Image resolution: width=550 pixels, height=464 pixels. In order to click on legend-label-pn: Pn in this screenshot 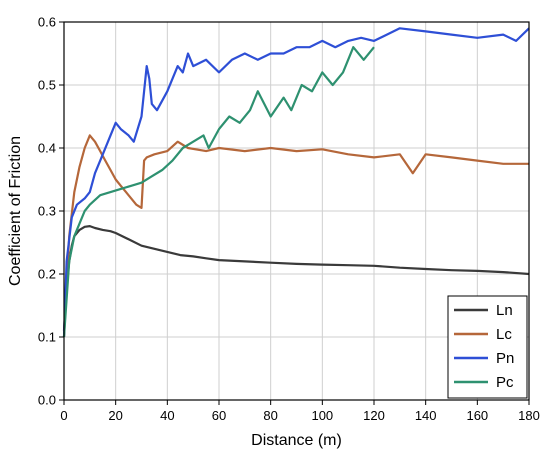, I will do `click(505, 358)`.